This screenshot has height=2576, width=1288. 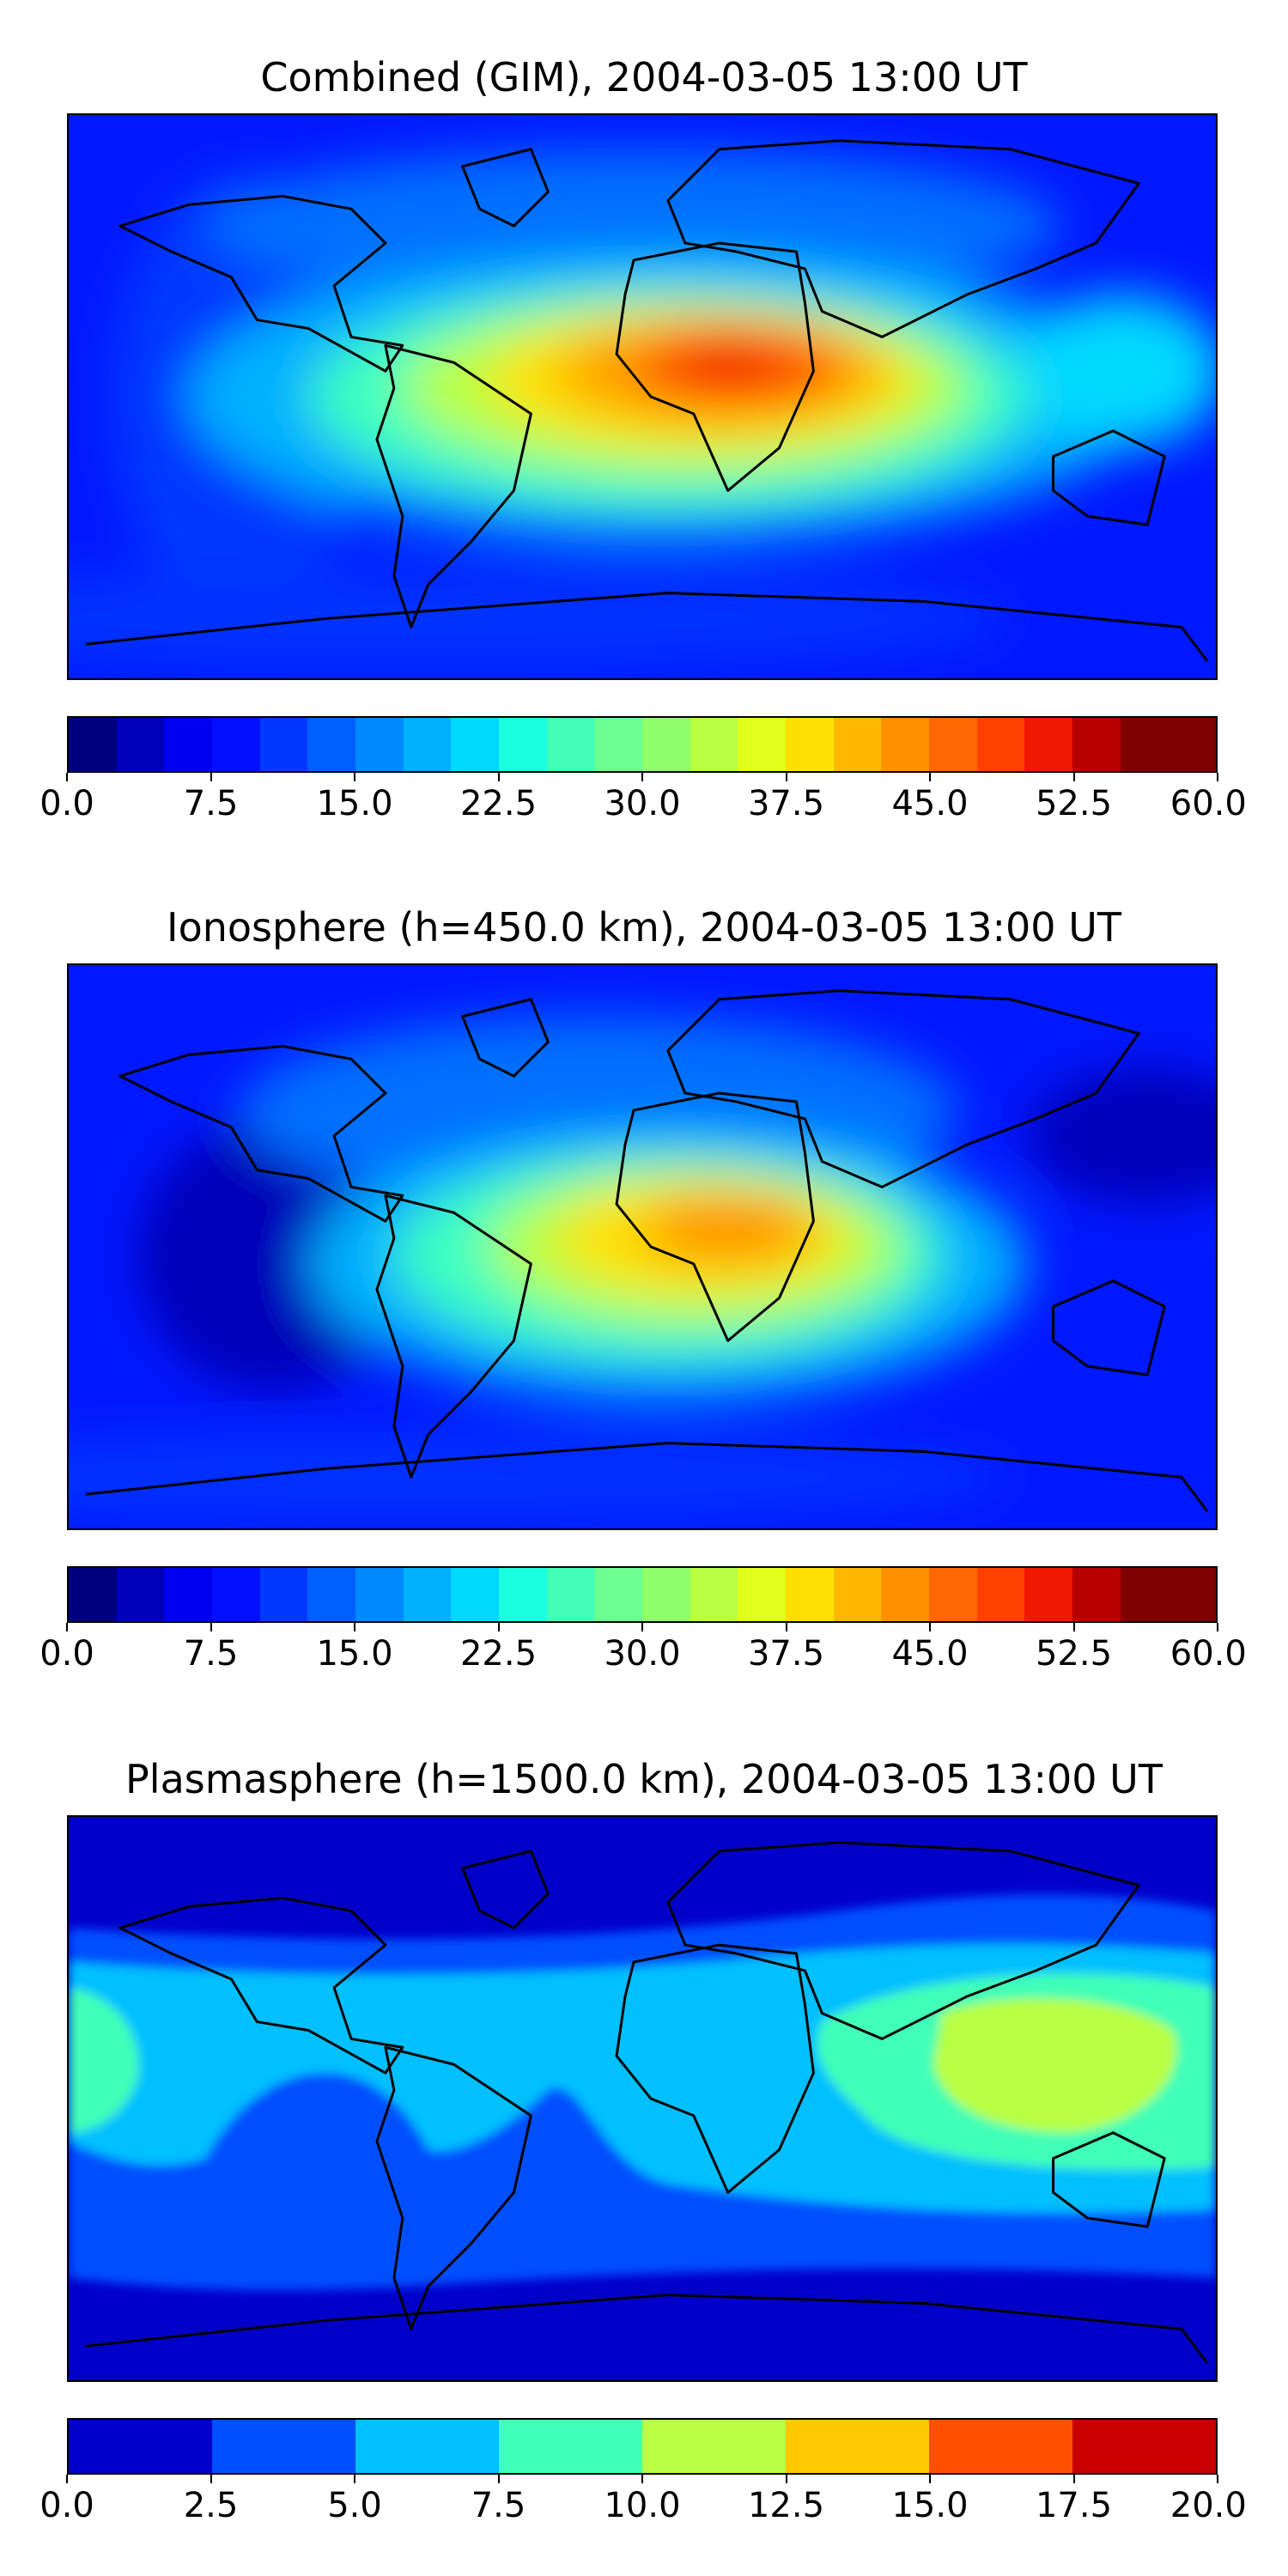 I want to click on colorbar-tick-label: 0.0, so click(x=66, y=803).